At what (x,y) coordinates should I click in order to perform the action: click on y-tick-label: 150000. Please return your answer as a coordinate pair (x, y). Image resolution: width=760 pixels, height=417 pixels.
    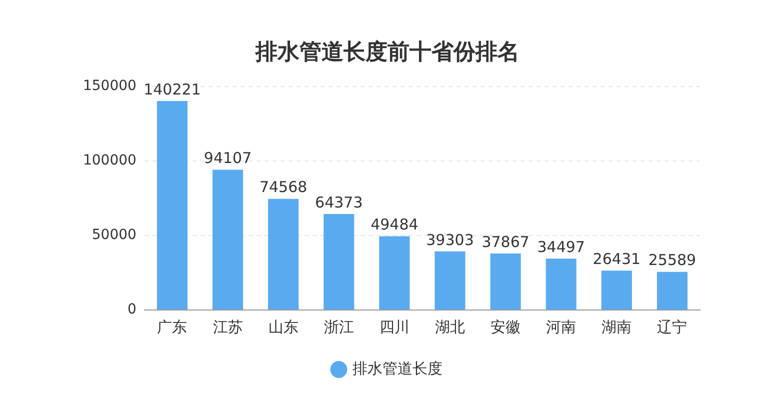
    Looking at the image, I should click on (109, 86).